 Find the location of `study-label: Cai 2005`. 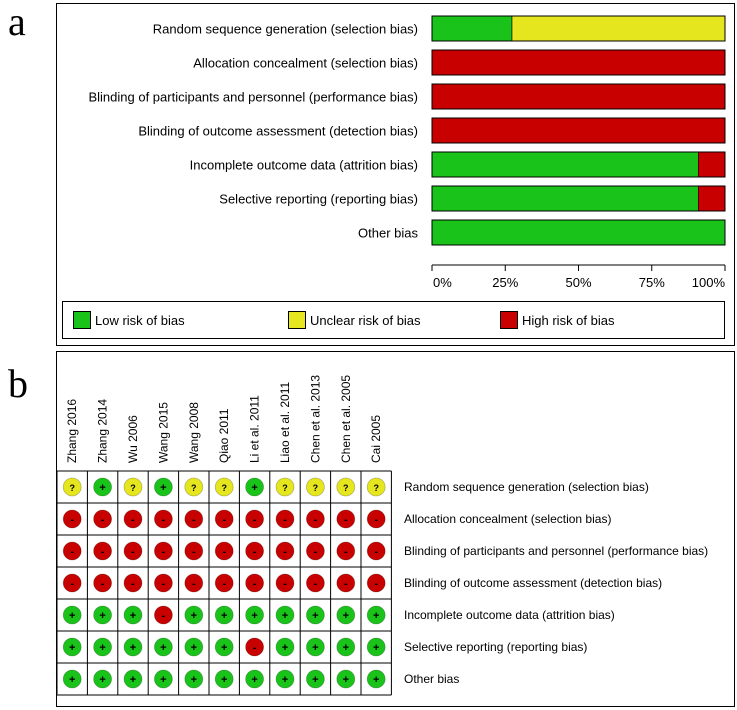

study-label: Cai 2005 is located at coordinates (376, 439).